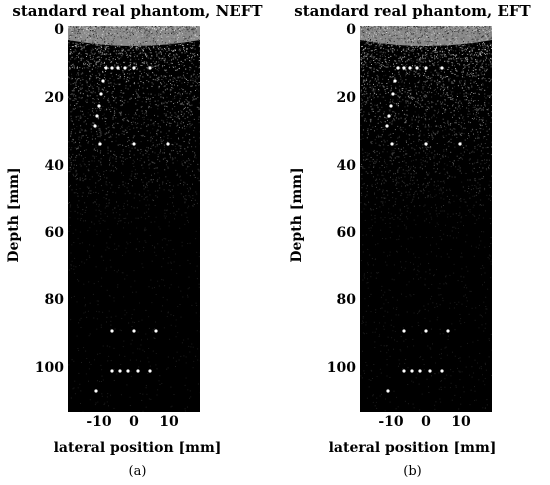 This screenshot has width=550, height=485. I want to click on panel-title: standard real phantom, NEFT, so click(137, 11).